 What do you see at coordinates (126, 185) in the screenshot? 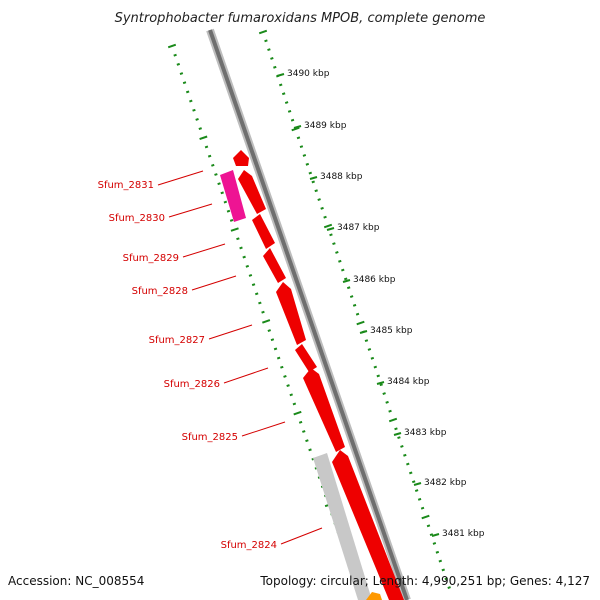
I see `gene-label-sfum-2831: Sfum_2831` at bounding box center [126, 185].